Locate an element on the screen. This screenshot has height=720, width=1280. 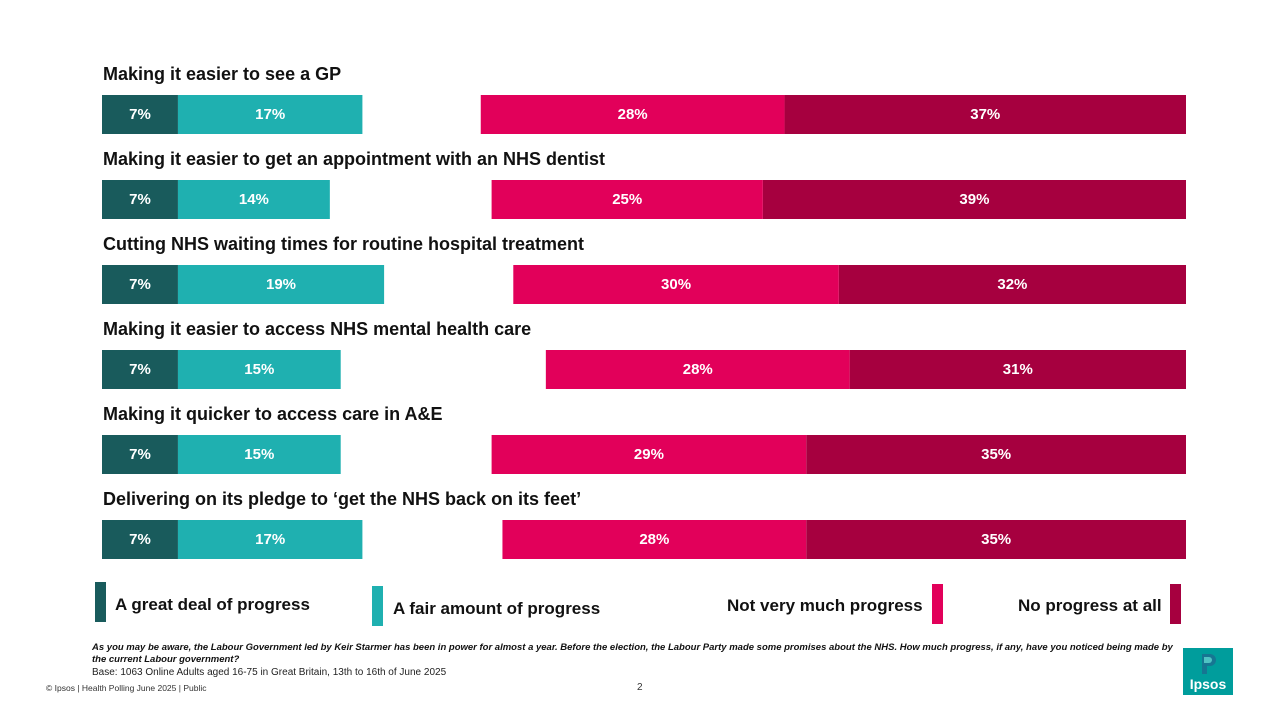
legend-swatch-fair-amount is located at coordinates (377, 606).